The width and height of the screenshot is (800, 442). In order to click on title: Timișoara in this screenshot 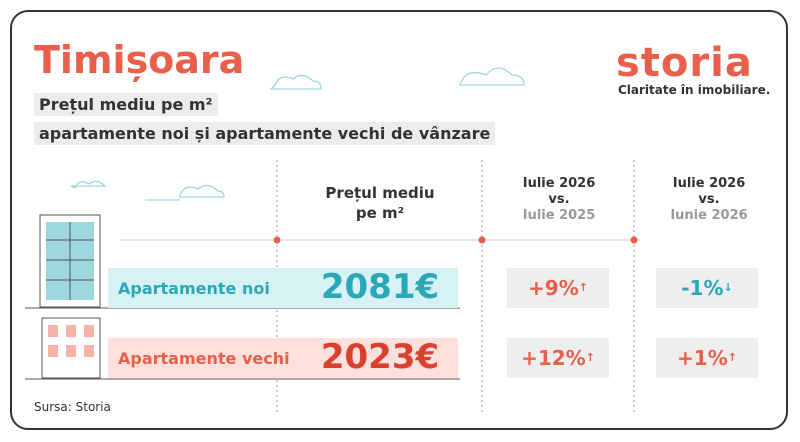, I will do `click(139, 60)`.